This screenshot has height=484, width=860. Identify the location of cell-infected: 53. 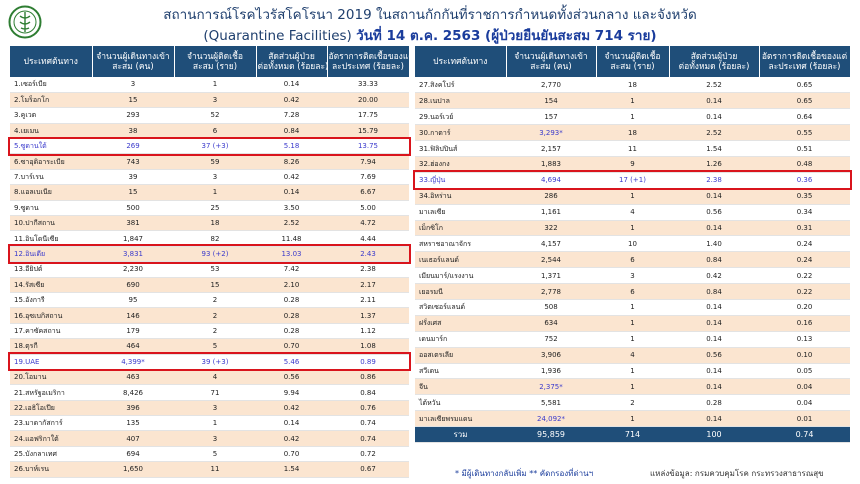
(215, 269).